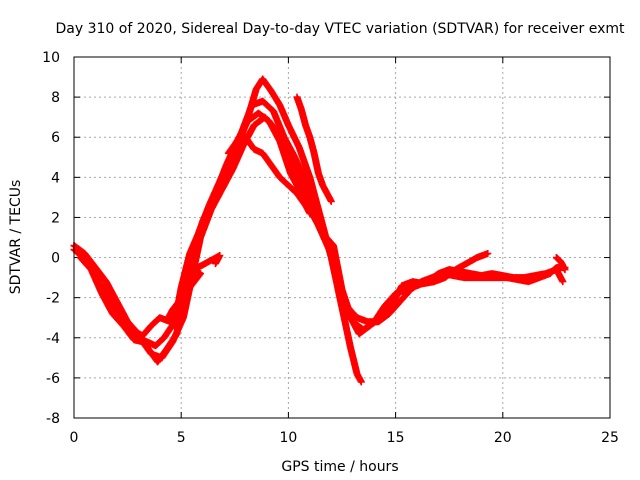 This screenshot has width=640, height=480. What do you see at coordinates (503, 438) in the screenshot?
I see `x-tick-label: 20` at bounding box center [503, 438].